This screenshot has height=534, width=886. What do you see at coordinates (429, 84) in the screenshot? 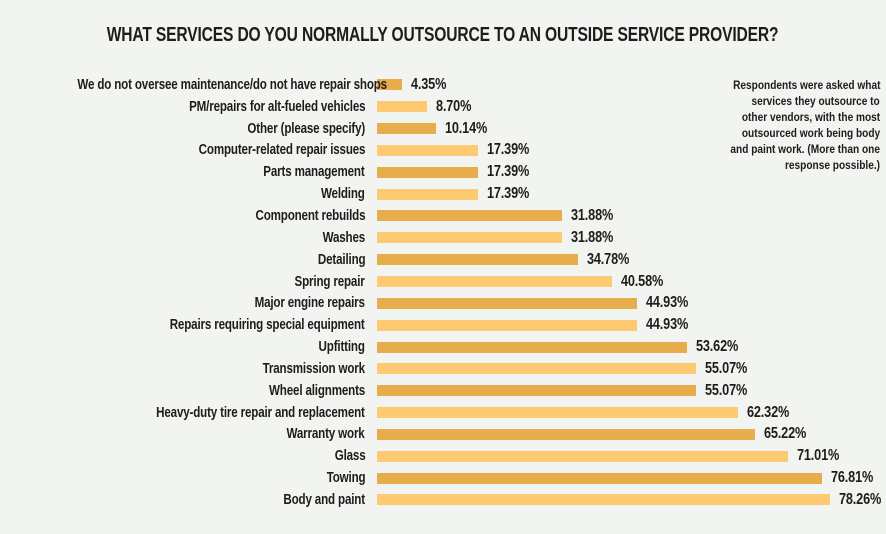
I see `value-label: 4.35%` at bounding box center [429, 84].